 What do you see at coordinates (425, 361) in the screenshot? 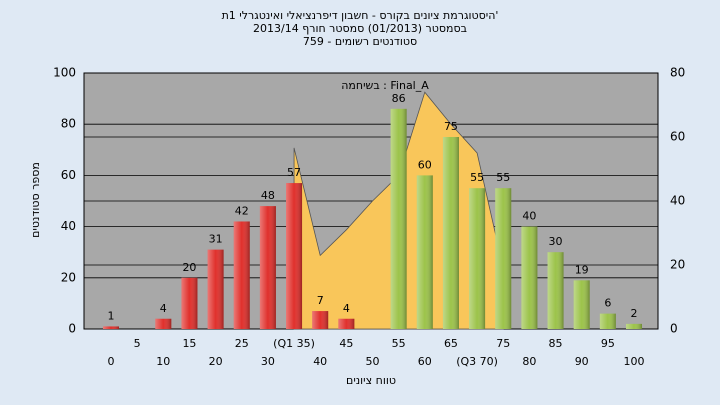
I see `x-tick-label: 60` at bounding box center [425, 361].